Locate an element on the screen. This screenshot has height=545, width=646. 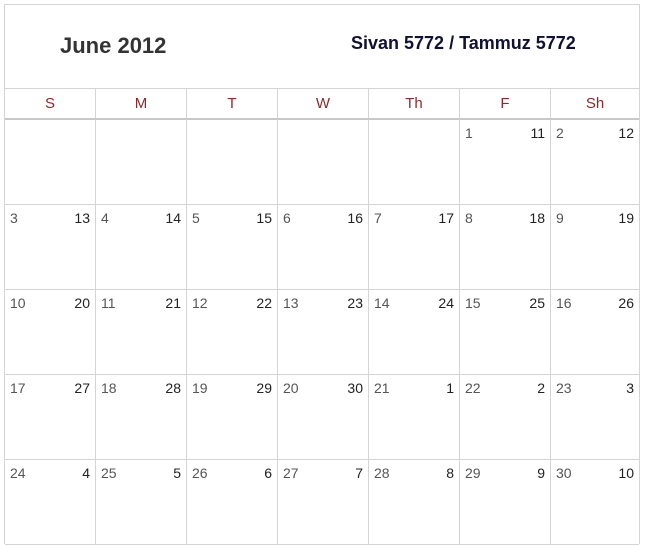
hebrew-date: 2 is located at coordinates (541, 388).